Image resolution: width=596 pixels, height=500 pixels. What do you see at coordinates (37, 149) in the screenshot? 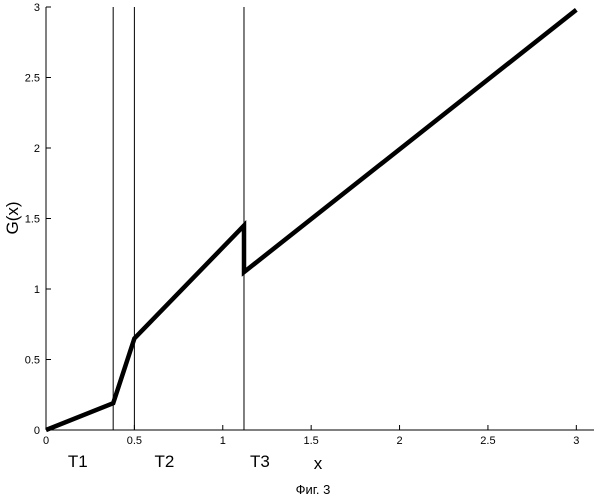
I see `y-tick-label: 2` at bounding box center [37, 149].